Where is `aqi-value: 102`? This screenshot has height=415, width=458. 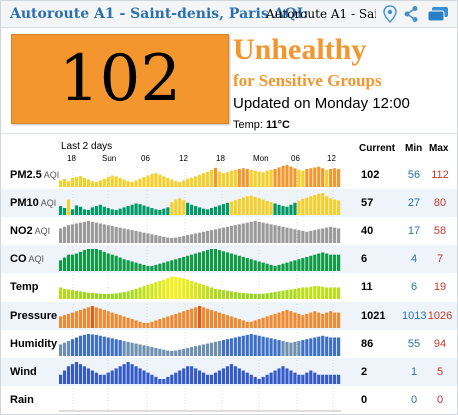 aqi-value: 102 is located at coordinates (120, 79).